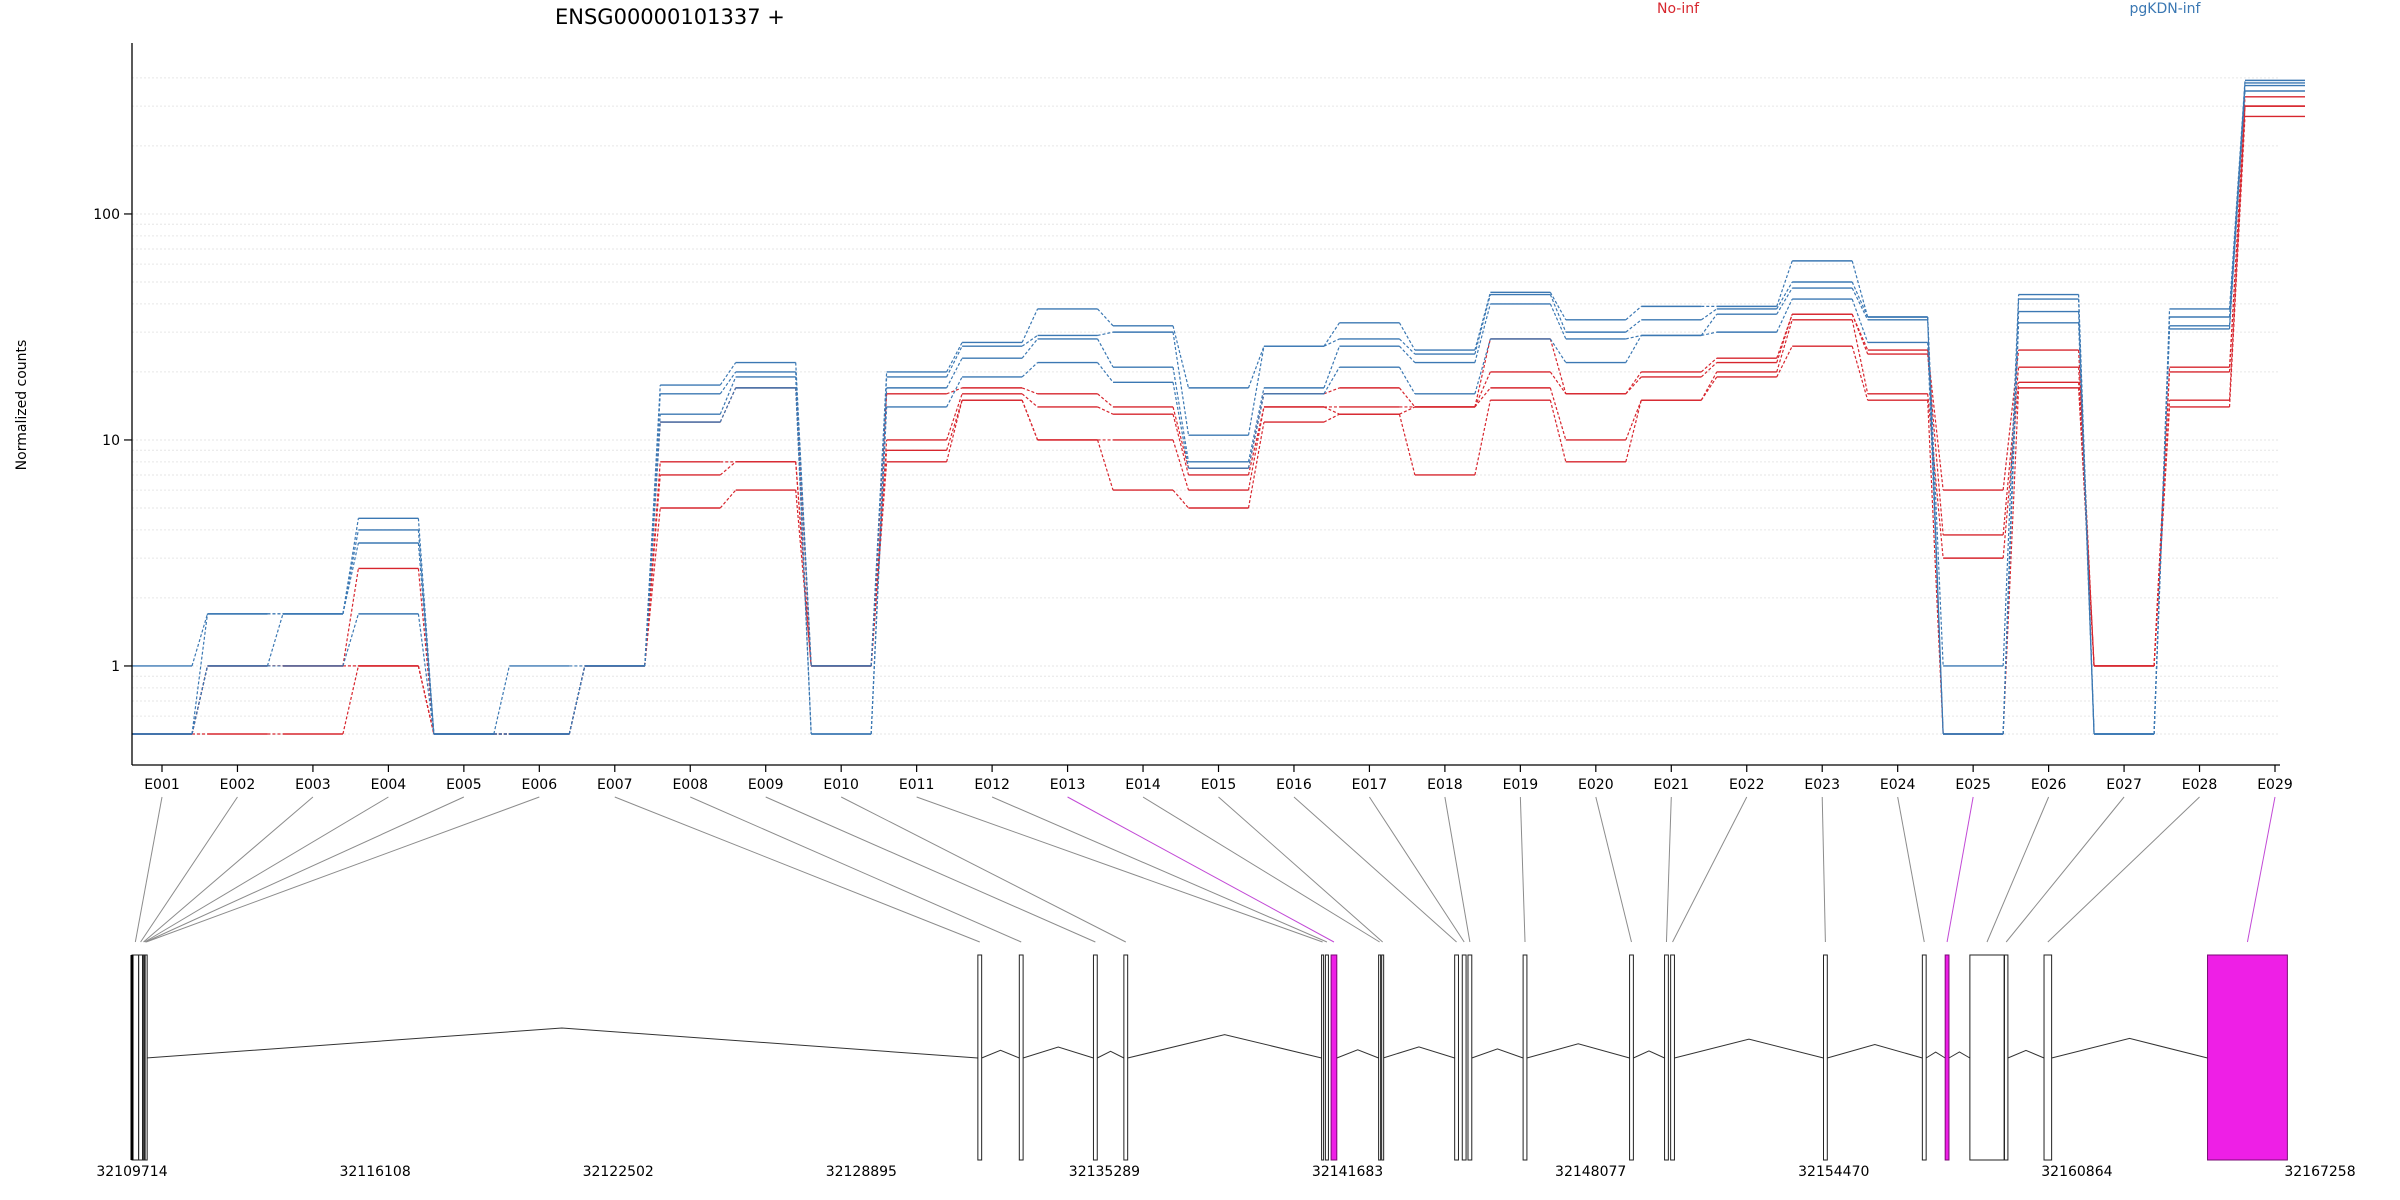  Describe the element at coordinates (1521, 785) in the screenshot. I see `x-tick-label-E019: E019` at that location.